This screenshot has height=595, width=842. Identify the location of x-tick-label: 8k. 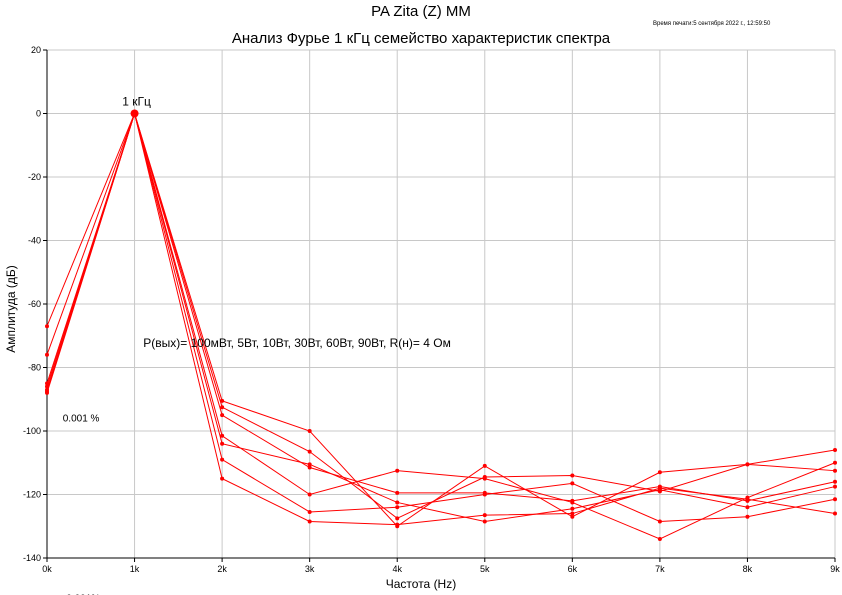
(748, 569).